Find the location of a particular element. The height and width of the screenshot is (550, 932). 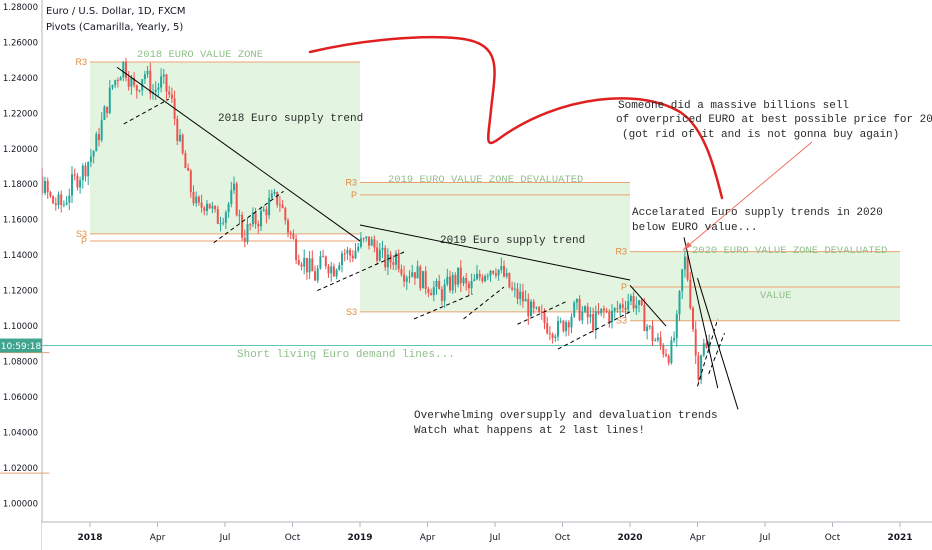

zone-title-2020: 2020 EURO VALUE ZONE DEVALUATED is located at coordinates (789, 251).